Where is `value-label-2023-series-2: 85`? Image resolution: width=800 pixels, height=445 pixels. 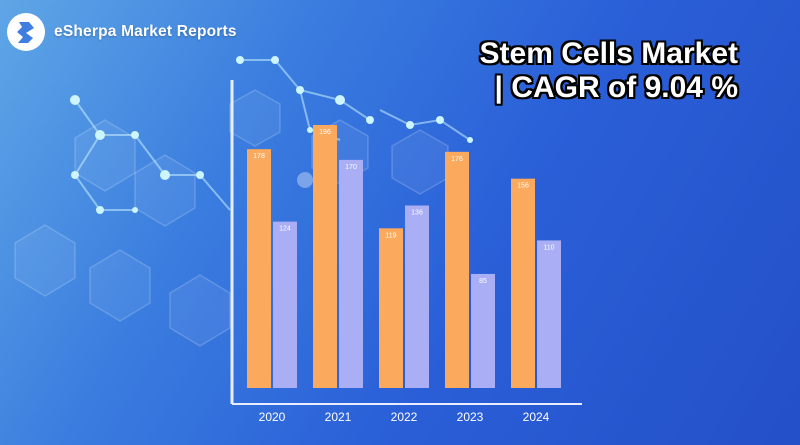 value-label-2023-series-2: 85 is located at coordinates (483, 281).